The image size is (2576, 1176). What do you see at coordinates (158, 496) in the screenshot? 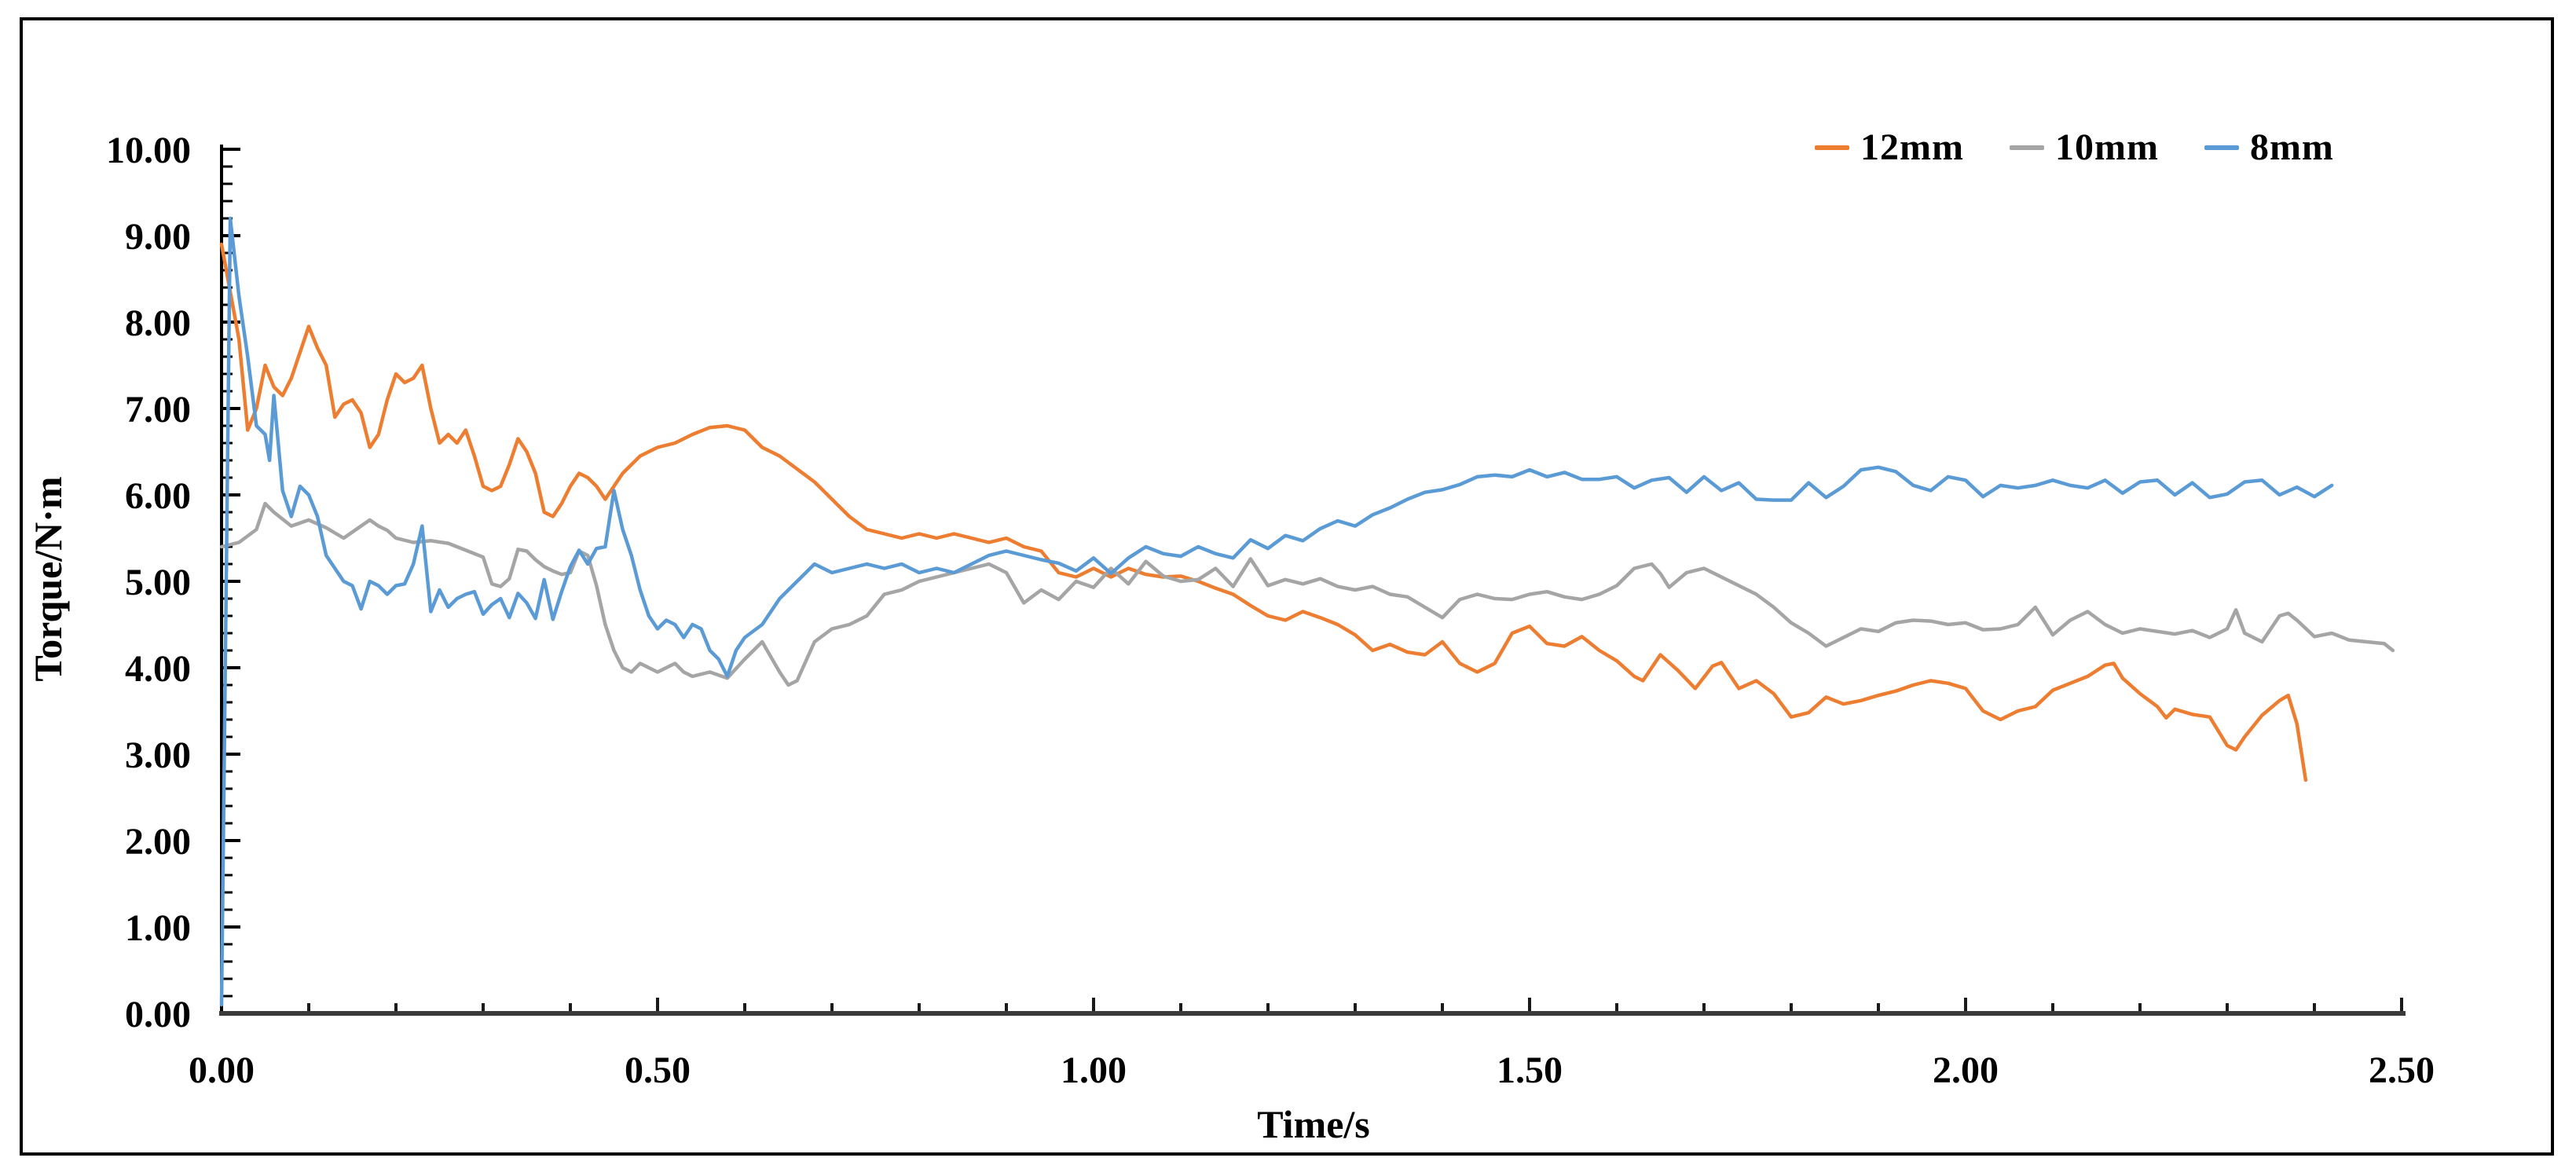
I see `y-axis-tick-label: 6.00` at bounding box center [158, 496].